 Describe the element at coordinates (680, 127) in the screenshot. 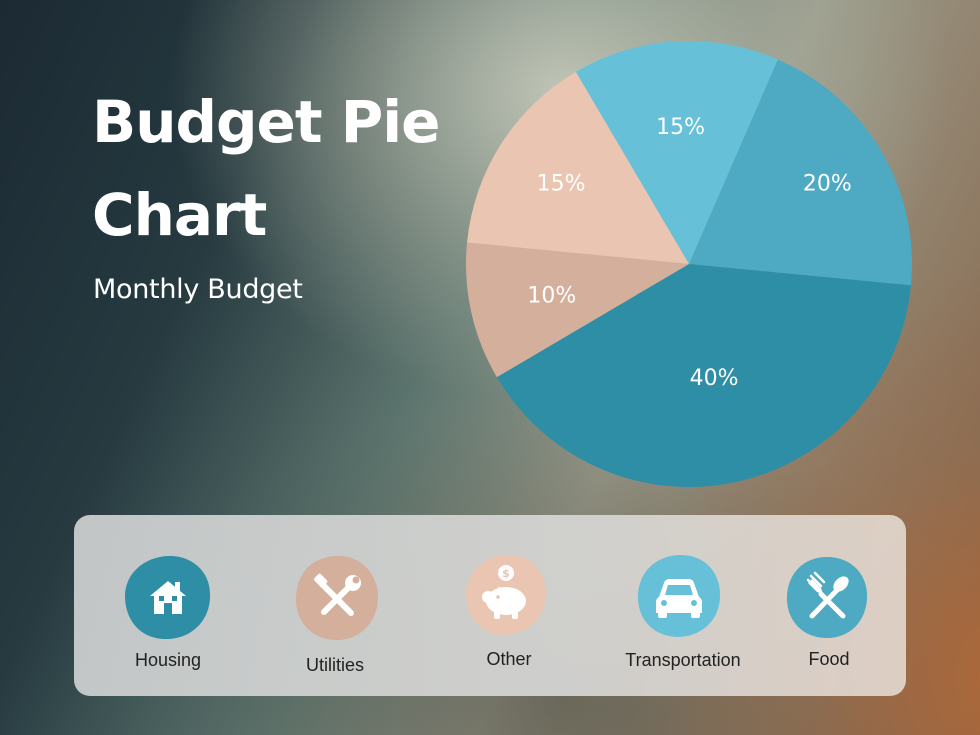

I see `pie-slice-label-1: 15%` at that location.